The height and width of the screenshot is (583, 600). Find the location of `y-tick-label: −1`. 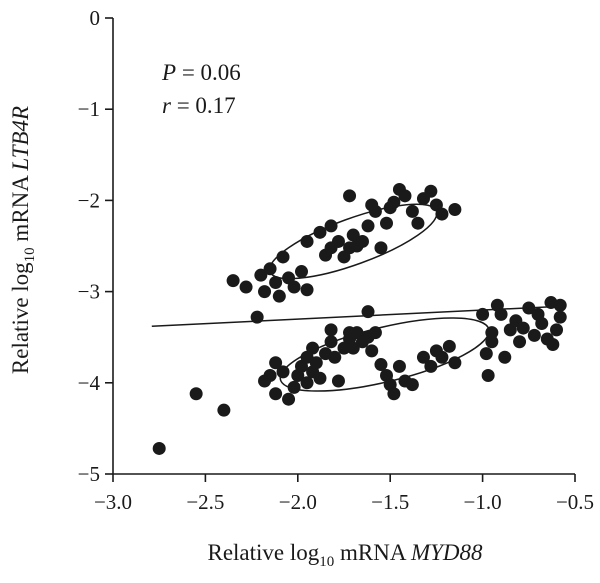

y-tick-label: −1 is located at coordinates (89, 109).